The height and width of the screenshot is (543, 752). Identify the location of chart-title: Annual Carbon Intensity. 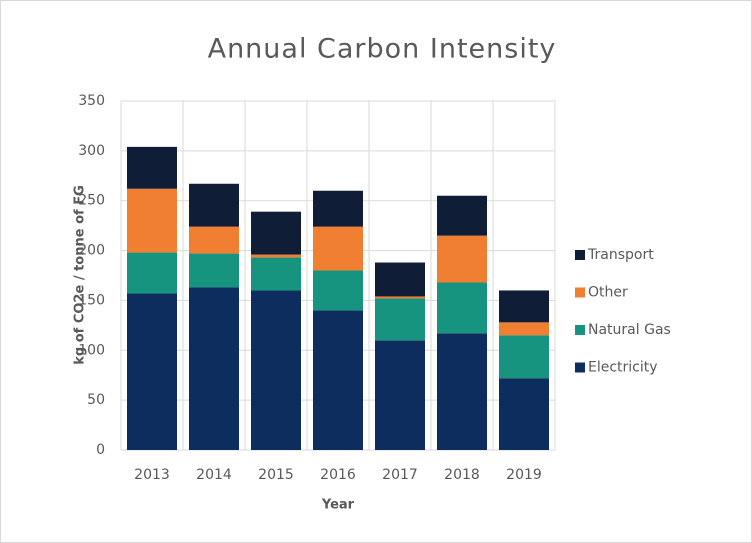
(382, 49).